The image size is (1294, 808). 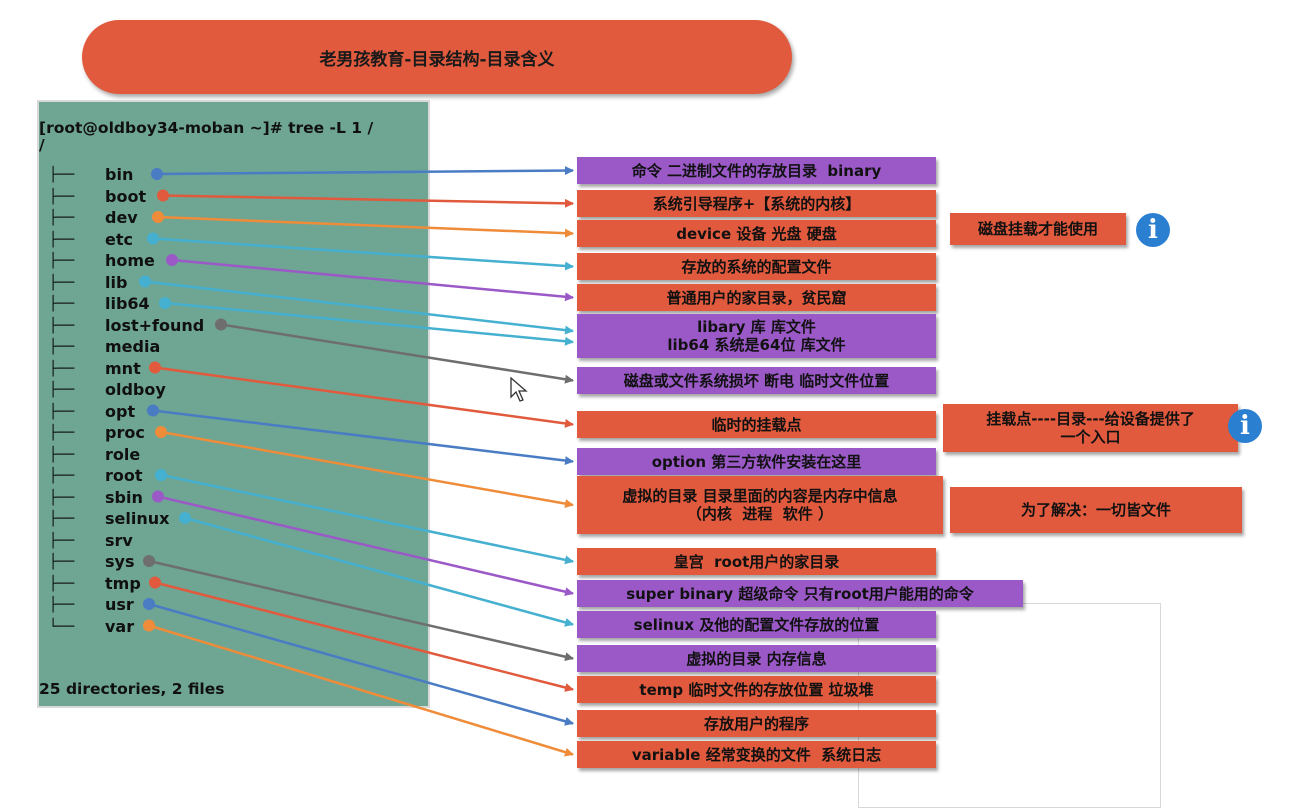 What do you see at coordinates (120, 411) in the screenshot?
I see `directory-name: opt` at bounding box center [120, 411].